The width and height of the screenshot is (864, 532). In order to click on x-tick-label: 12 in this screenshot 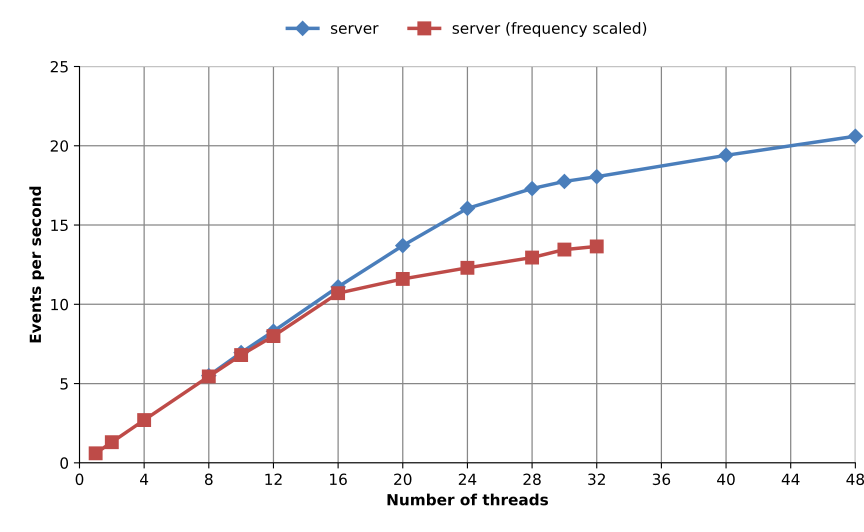, I will do `click(273, 479)`.